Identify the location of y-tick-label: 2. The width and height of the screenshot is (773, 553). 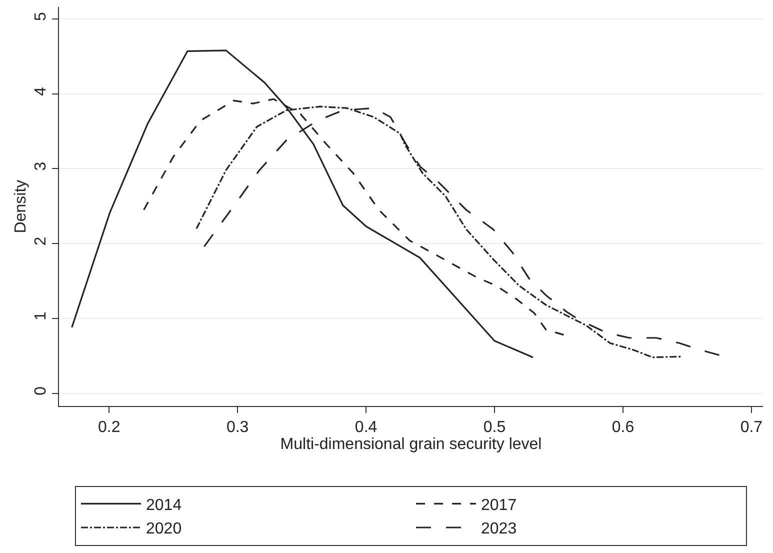
(41, 241).